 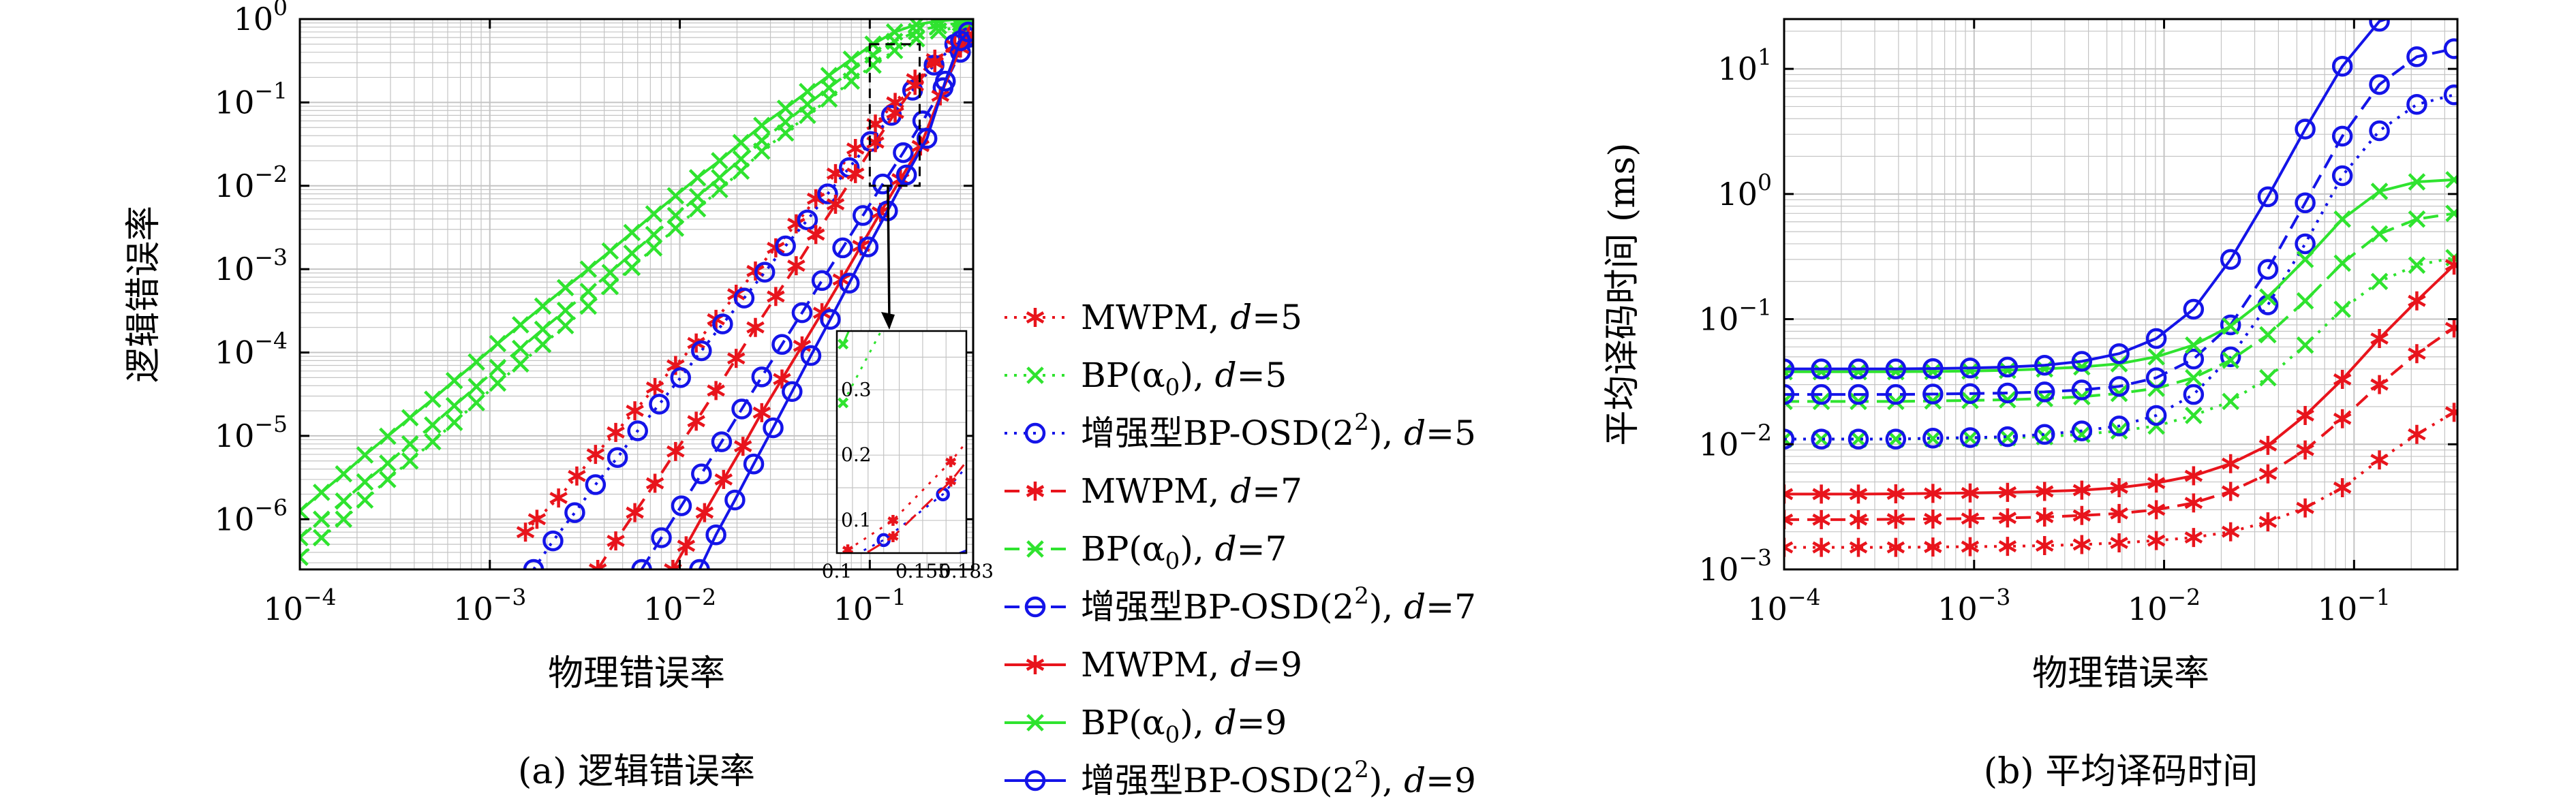 I want to click on legend-label: MWPM, d=9, so click(x=1191, y=665).